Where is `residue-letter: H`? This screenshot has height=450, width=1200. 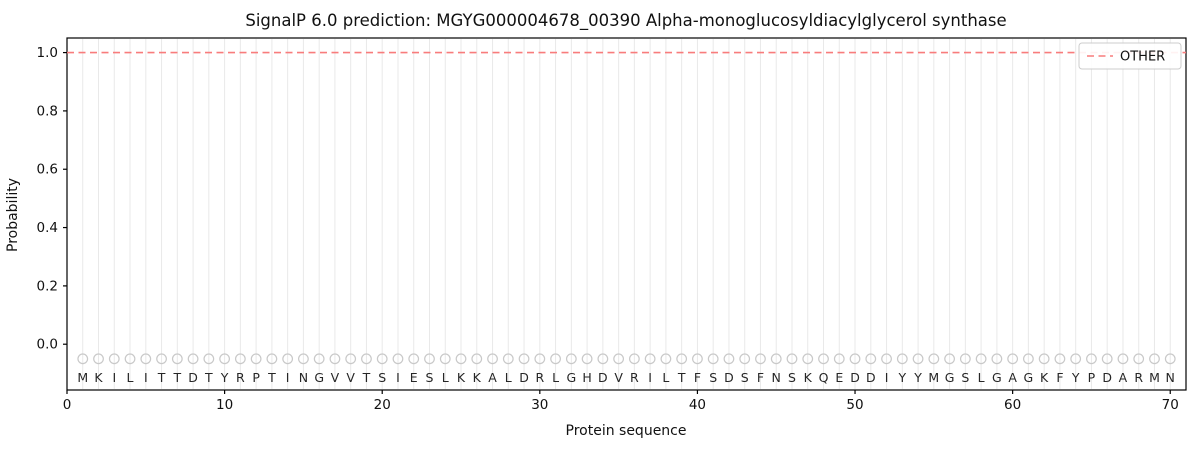
residue-letter: H is located at coordinates (586, 377).